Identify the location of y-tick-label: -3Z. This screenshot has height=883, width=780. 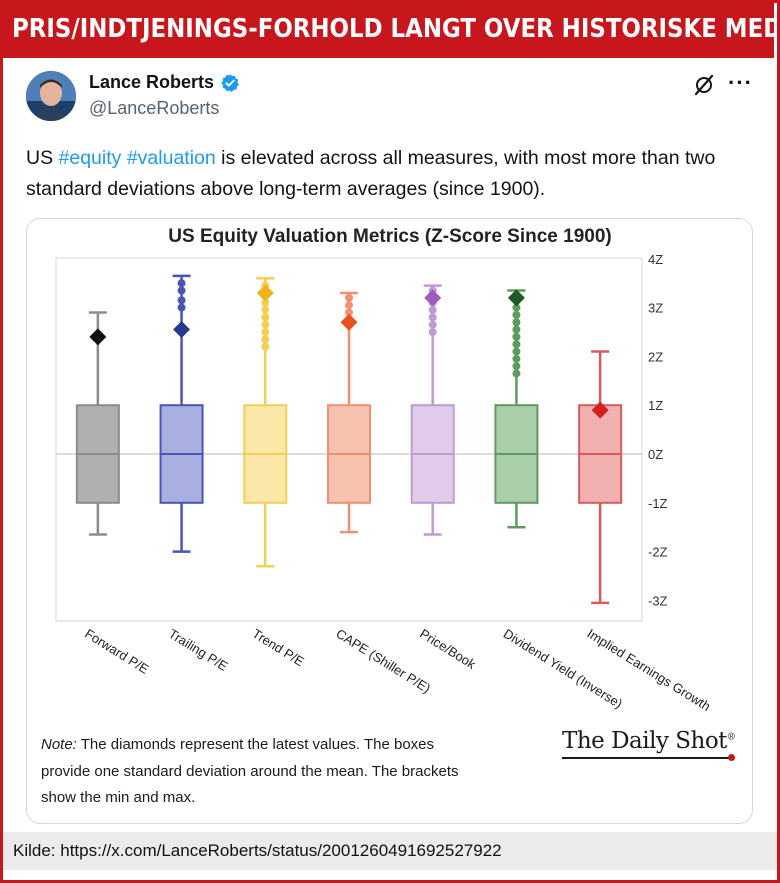
(658, 600).